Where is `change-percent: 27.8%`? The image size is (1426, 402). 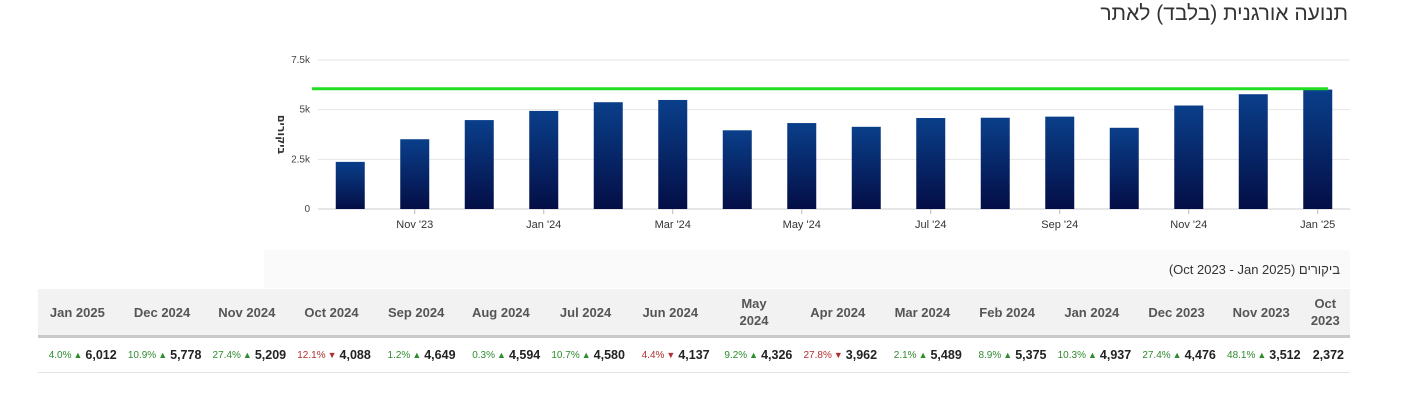 change-percent: 27.8% is located at coordinates (817, 355).